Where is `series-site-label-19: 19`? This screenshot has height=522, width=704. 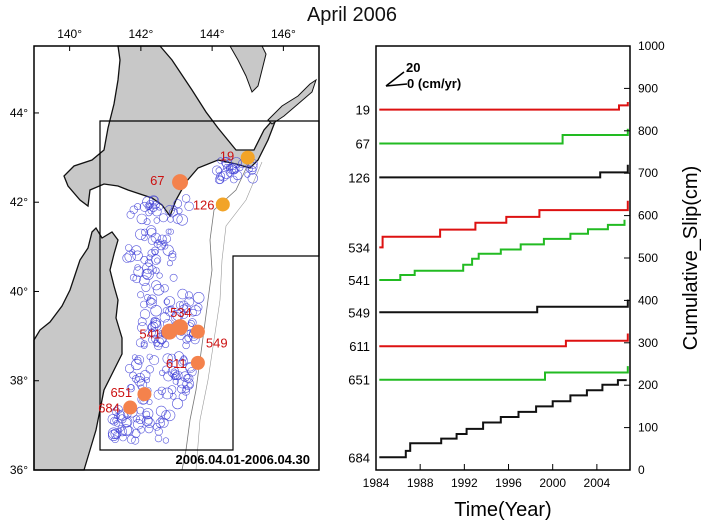 series-site-label-19: 19 is located at coordinates (363, 110).